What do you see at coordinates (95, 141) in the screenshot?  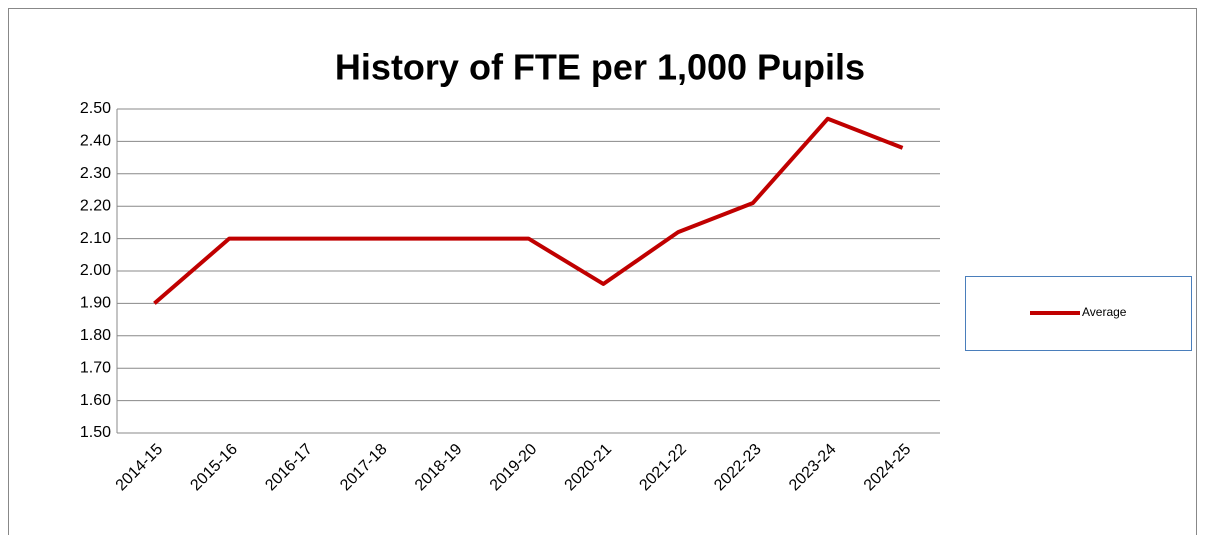 I see `y-tick-label: 2.40` at bounding box center [95, 141].